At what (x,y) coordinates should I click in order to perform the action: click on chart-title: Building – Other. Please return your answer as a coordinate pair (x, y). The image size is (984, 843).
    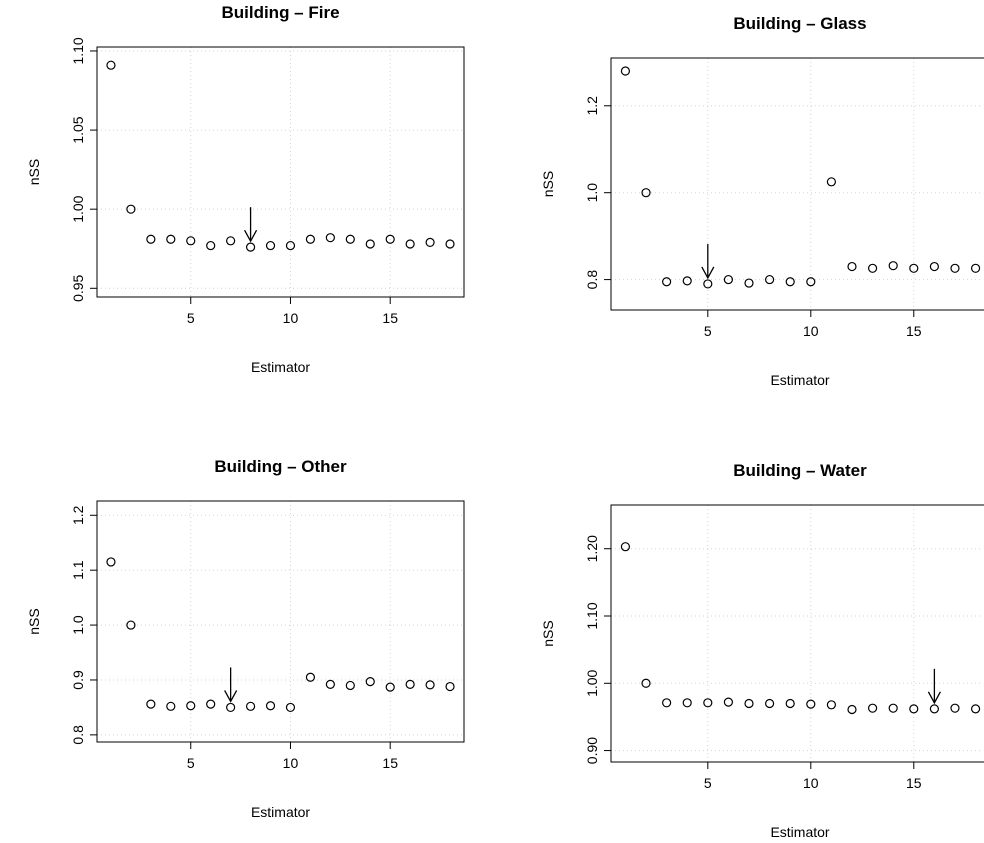
    Looking at the image, I should click on (280, 466).